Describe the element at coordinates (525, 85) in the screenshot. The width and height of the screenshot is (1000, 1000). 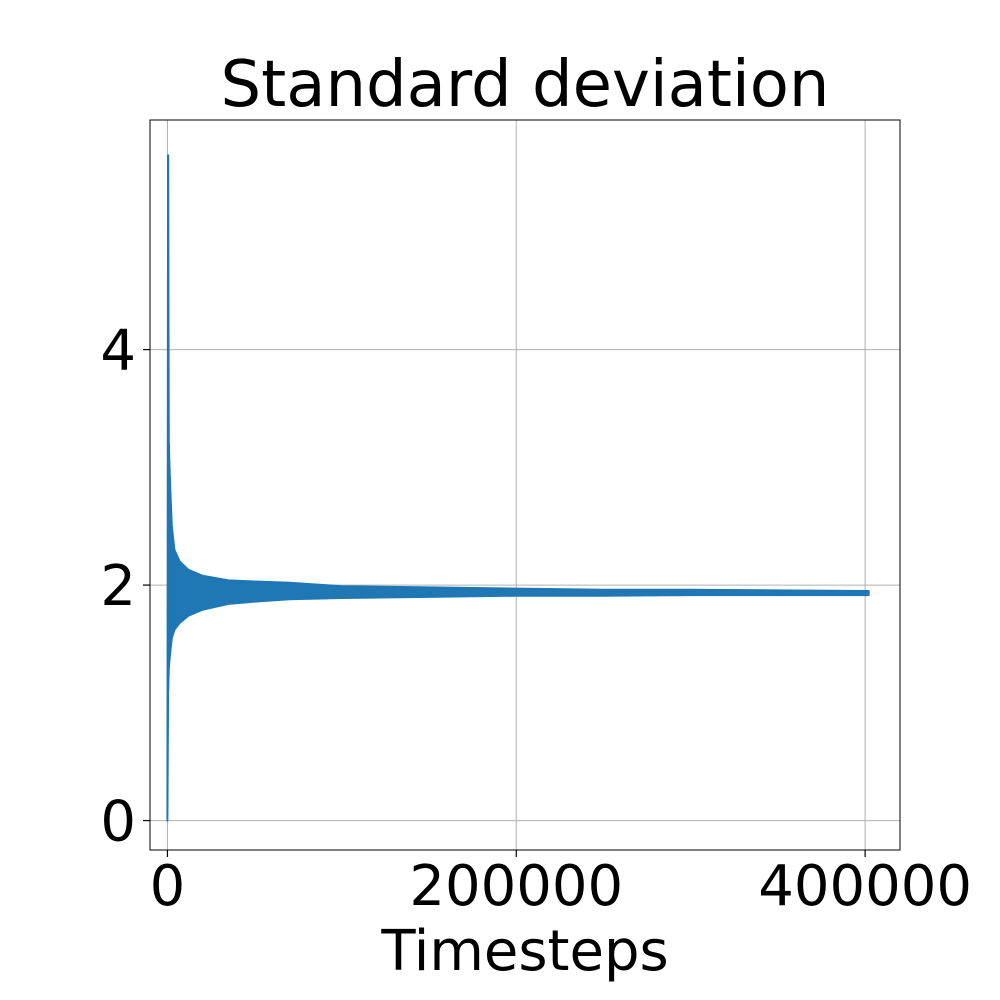
I see `chart-title: Standard deviation` at that location.